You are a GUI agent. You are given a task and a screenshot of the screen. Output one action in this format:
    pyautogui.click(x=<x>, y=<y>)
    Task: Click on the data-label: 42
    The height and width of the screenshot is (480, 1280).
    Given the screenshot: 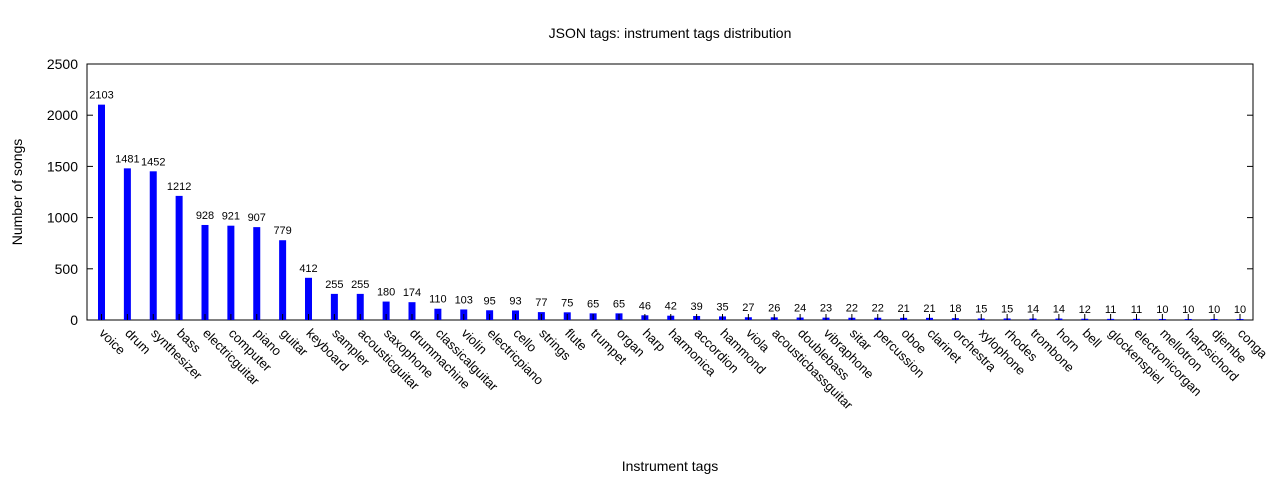 What is the action you would take?
    pyautogui.click(x=671, y=307)
    